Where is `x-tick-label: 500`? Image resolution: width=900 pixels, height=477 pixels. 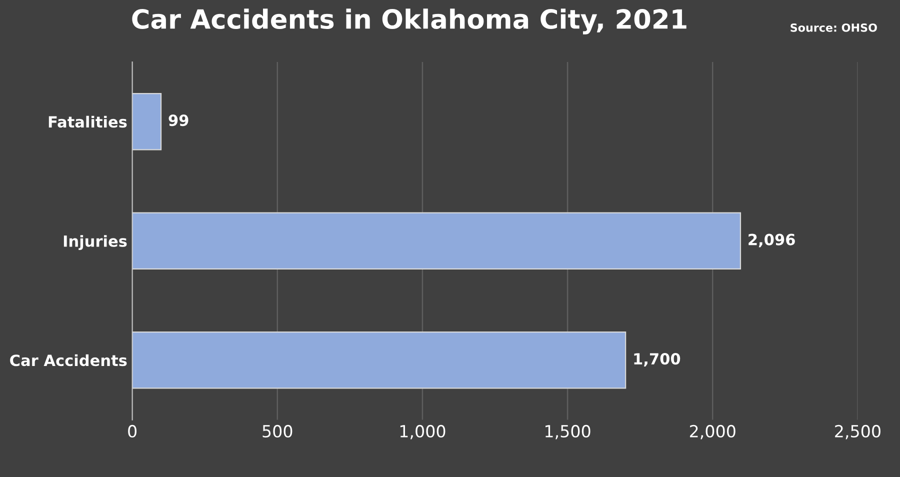 x-tick-label: 500 is located at coordinates (277, 431).